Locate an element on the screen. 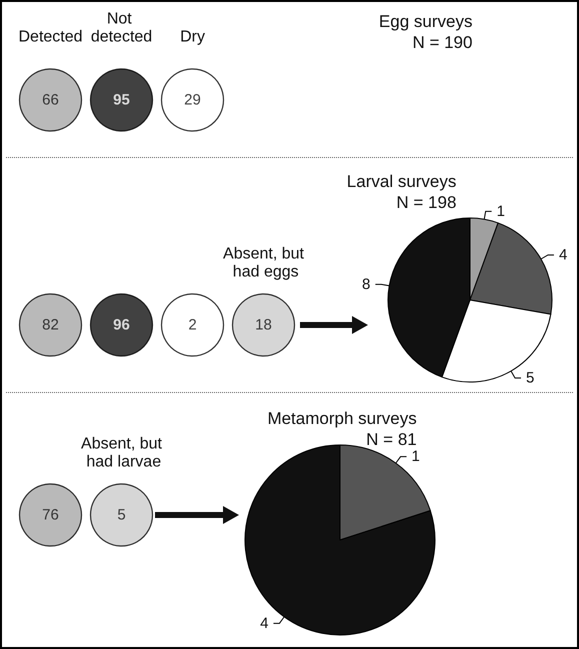 The width and height of the screenshot is (579, 649). data-label: 18 is located at coordinates (263, 325).